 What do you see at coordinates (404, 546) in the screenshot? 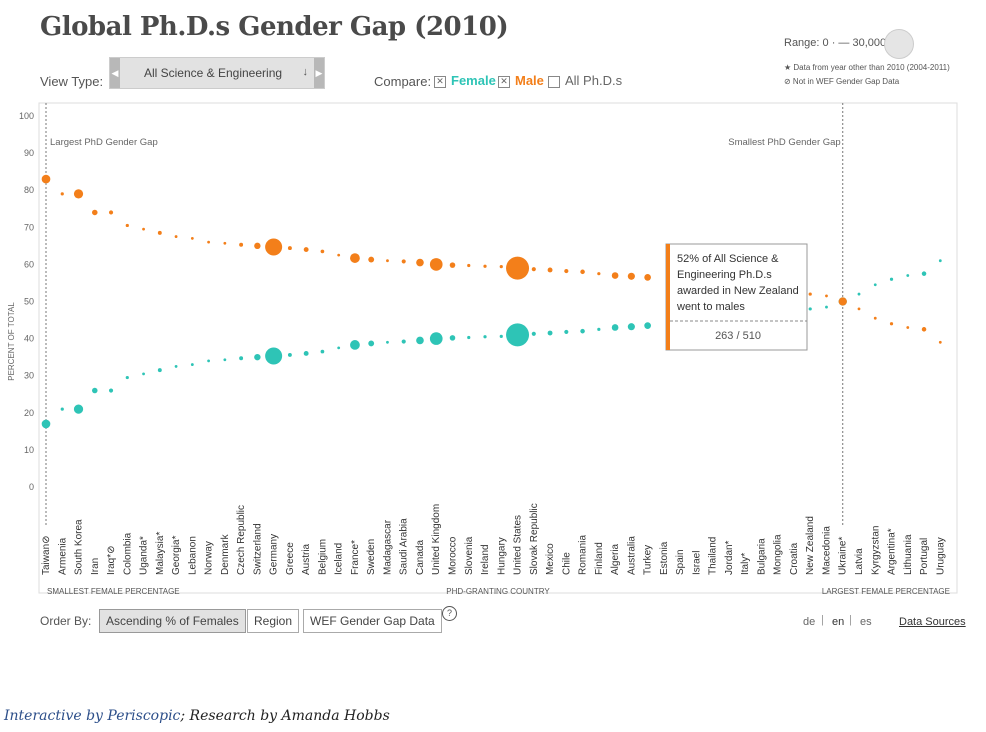
I see `country-label: Saudi Arabia` at bounding box center [404, 546].